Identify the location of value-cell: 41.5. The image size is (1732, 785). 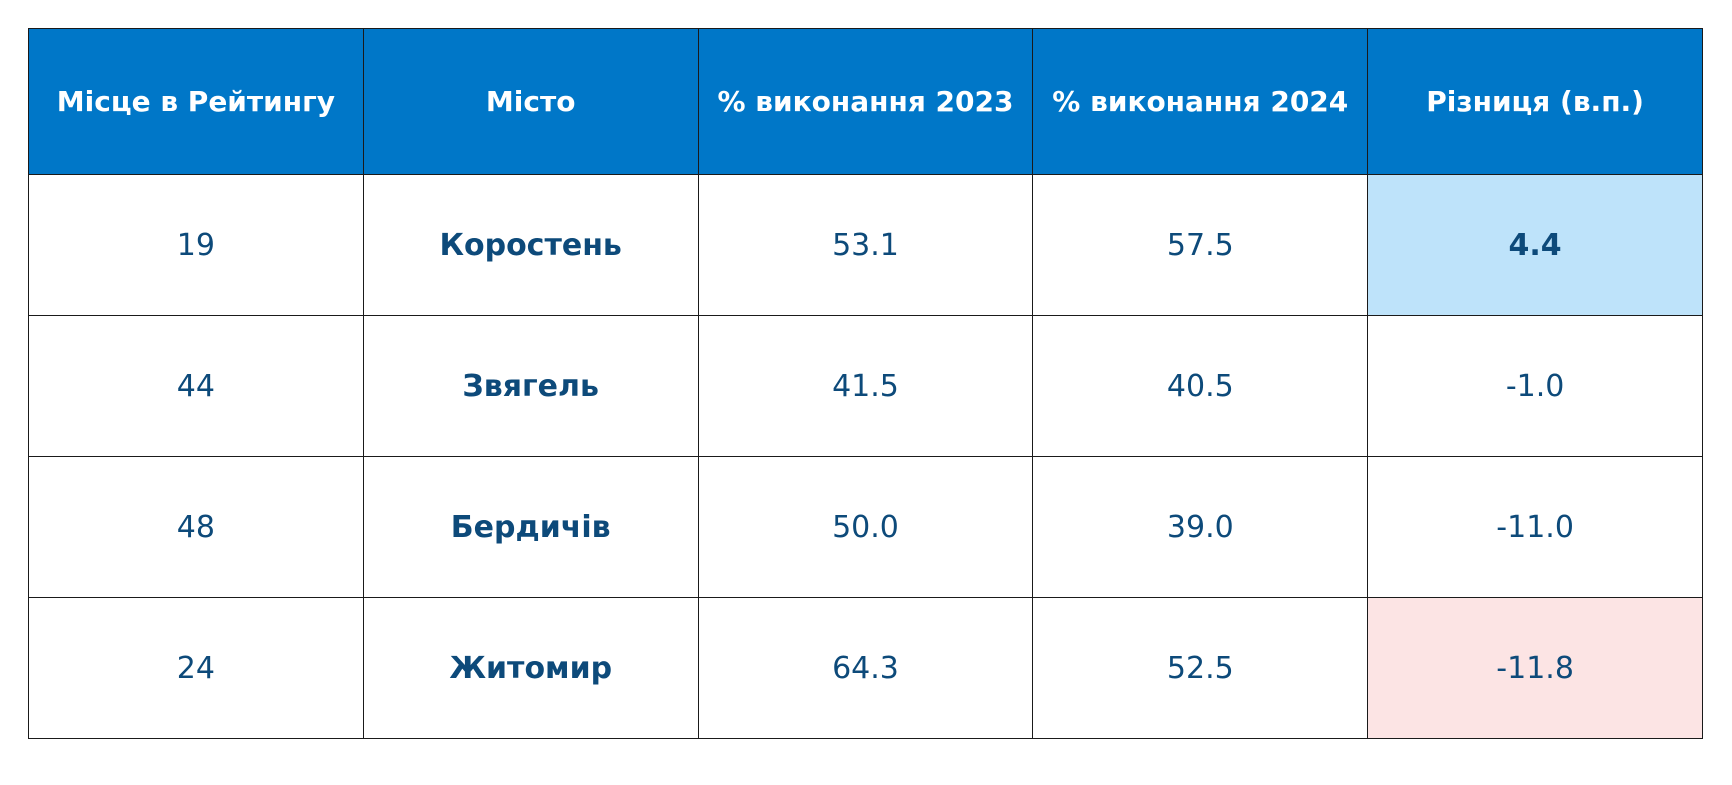
(865, 386).